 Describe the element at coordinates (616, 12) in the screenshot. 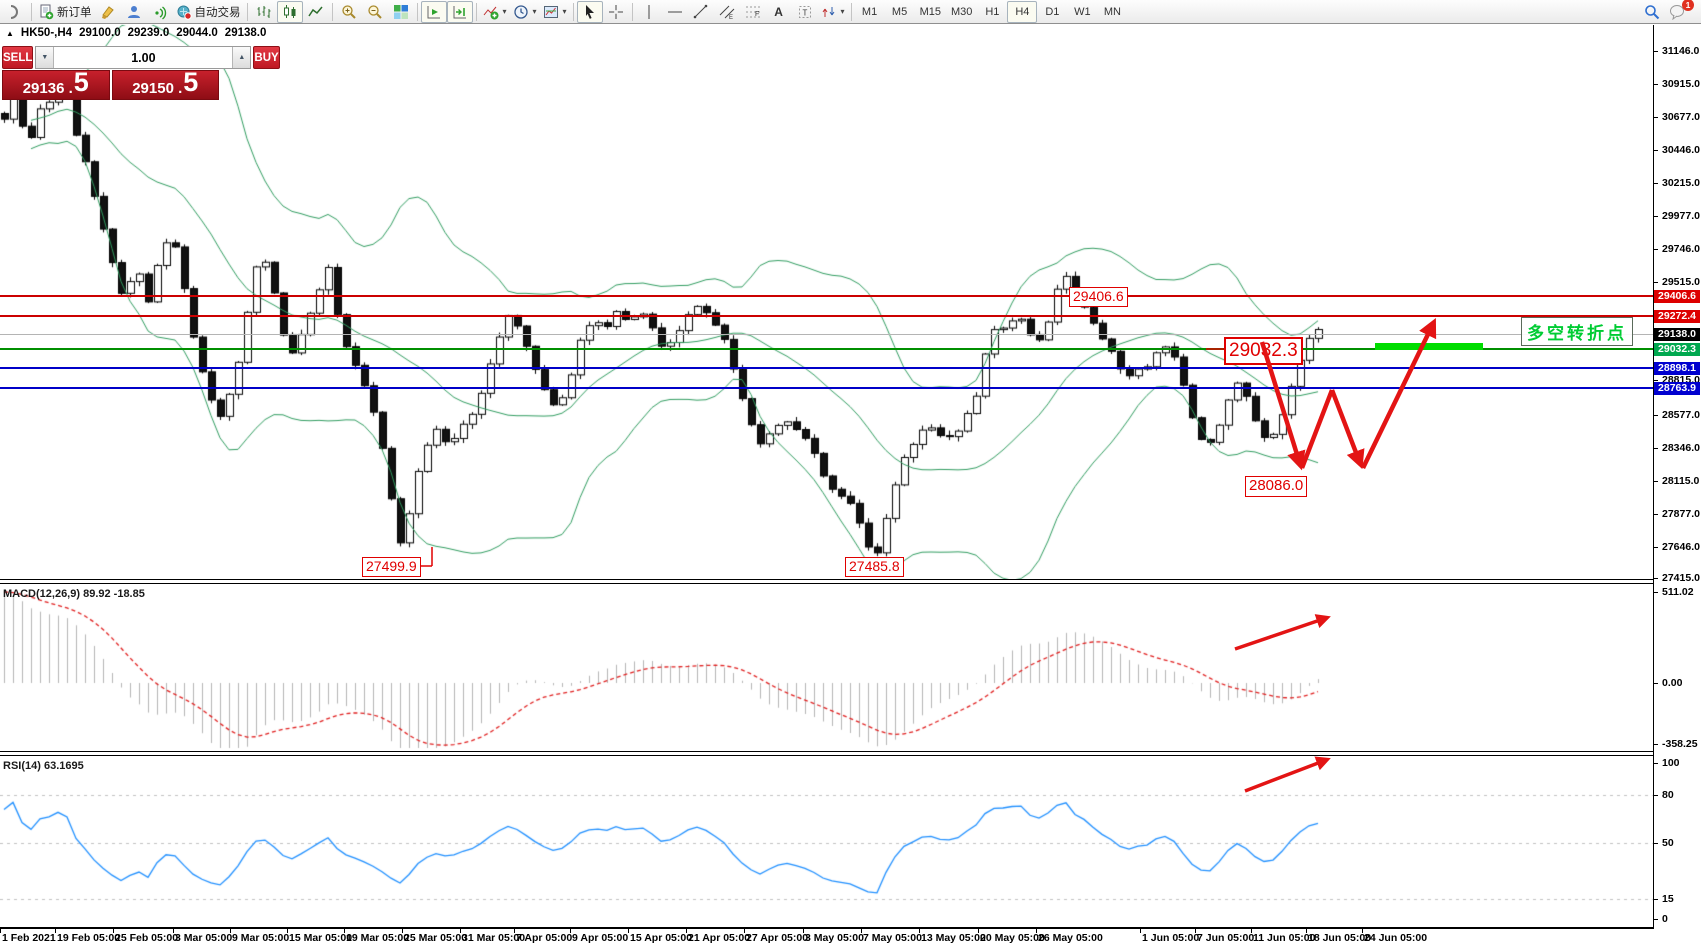

I see `crosshair-button` at that location.